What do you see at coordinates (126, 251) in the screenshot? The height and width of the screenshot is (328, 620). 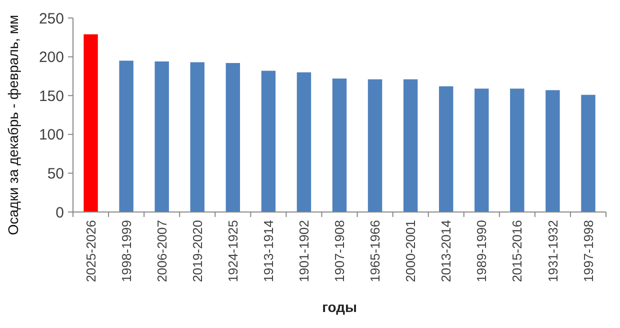 I see `x-tick-label: 1998-1999` at bounding box center [126, 251].